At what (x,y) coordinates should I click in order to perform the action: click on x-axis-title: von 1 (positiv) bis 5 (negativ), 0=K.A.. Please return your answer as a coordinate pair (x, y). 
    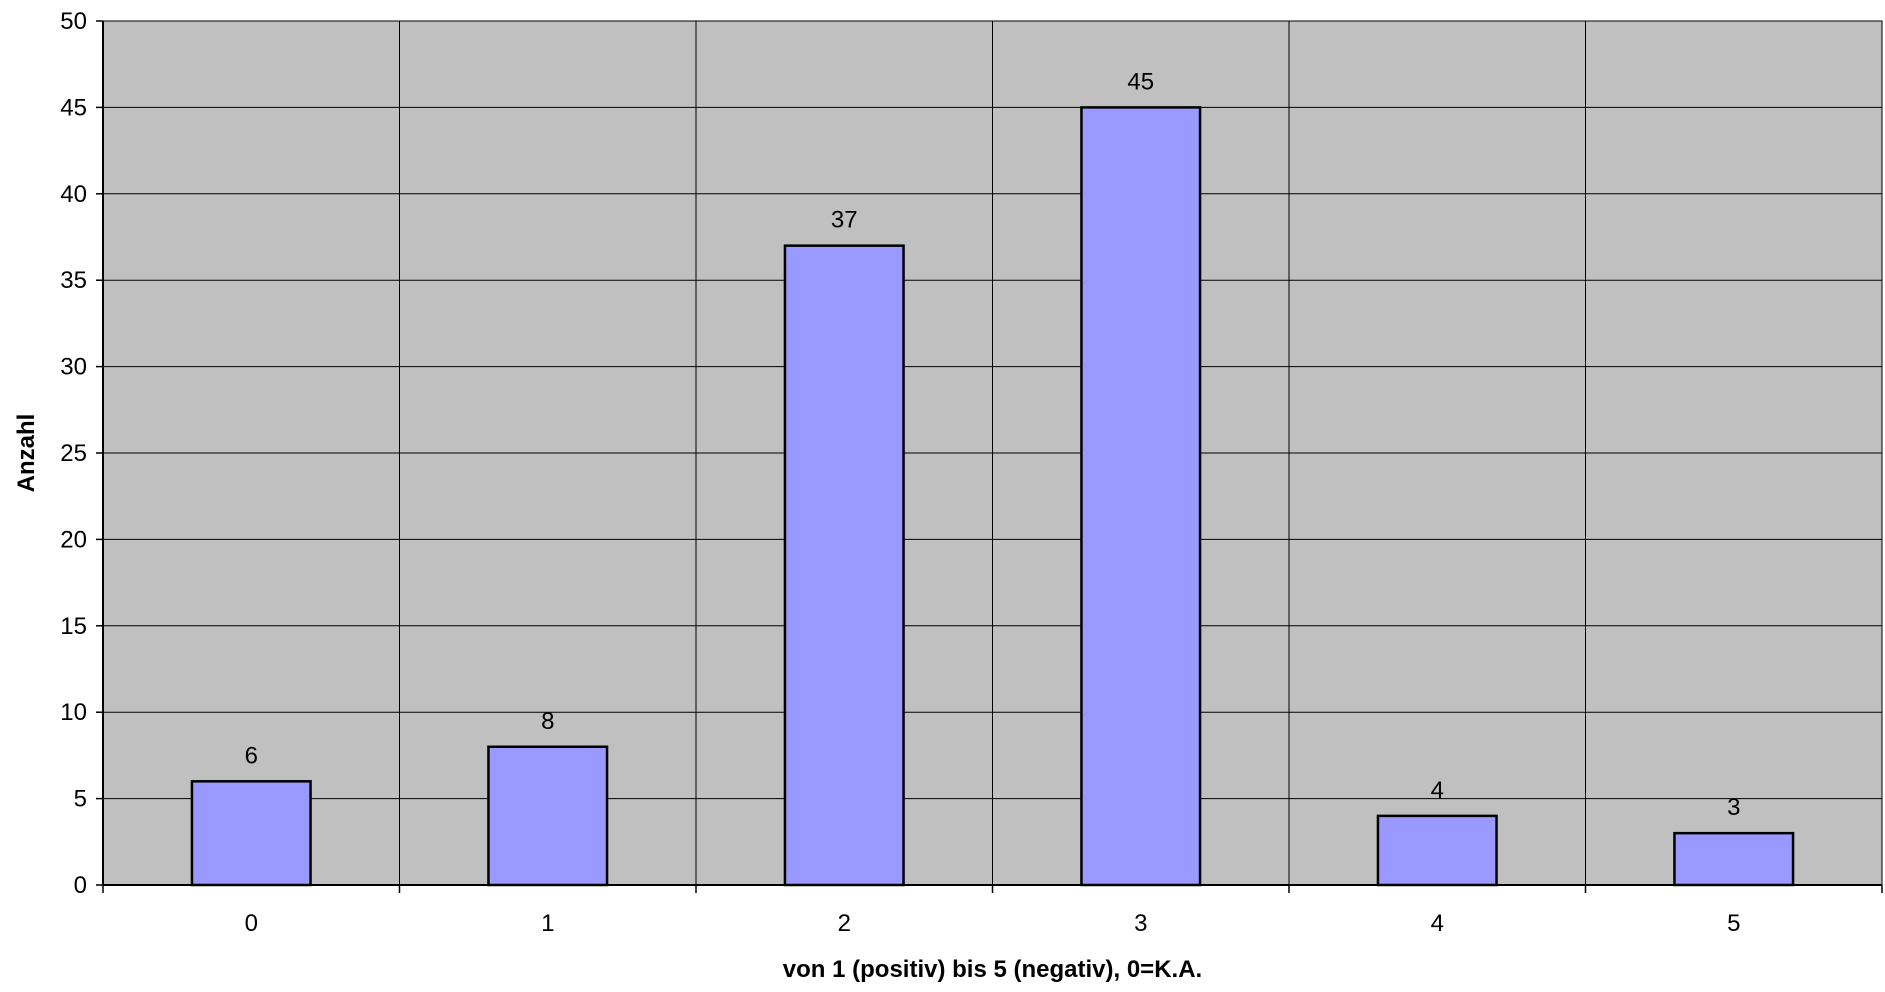
    Looking at the image, I should click on (992, 969).